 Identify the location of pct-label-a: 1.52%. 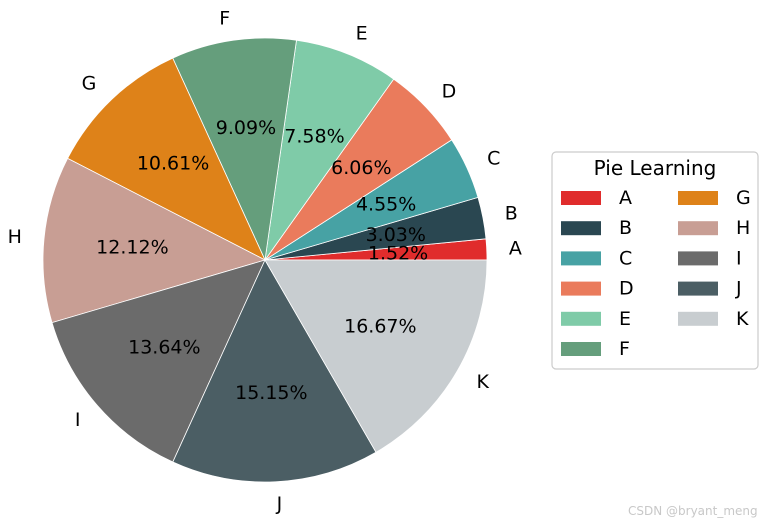
(398, 254).